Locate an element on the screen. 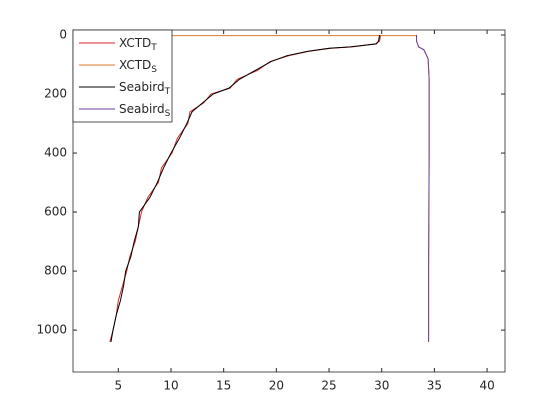 The height and width of the screenshot is (420, 560). y-tick-label: 1000 is located at coordinates (51, 330).